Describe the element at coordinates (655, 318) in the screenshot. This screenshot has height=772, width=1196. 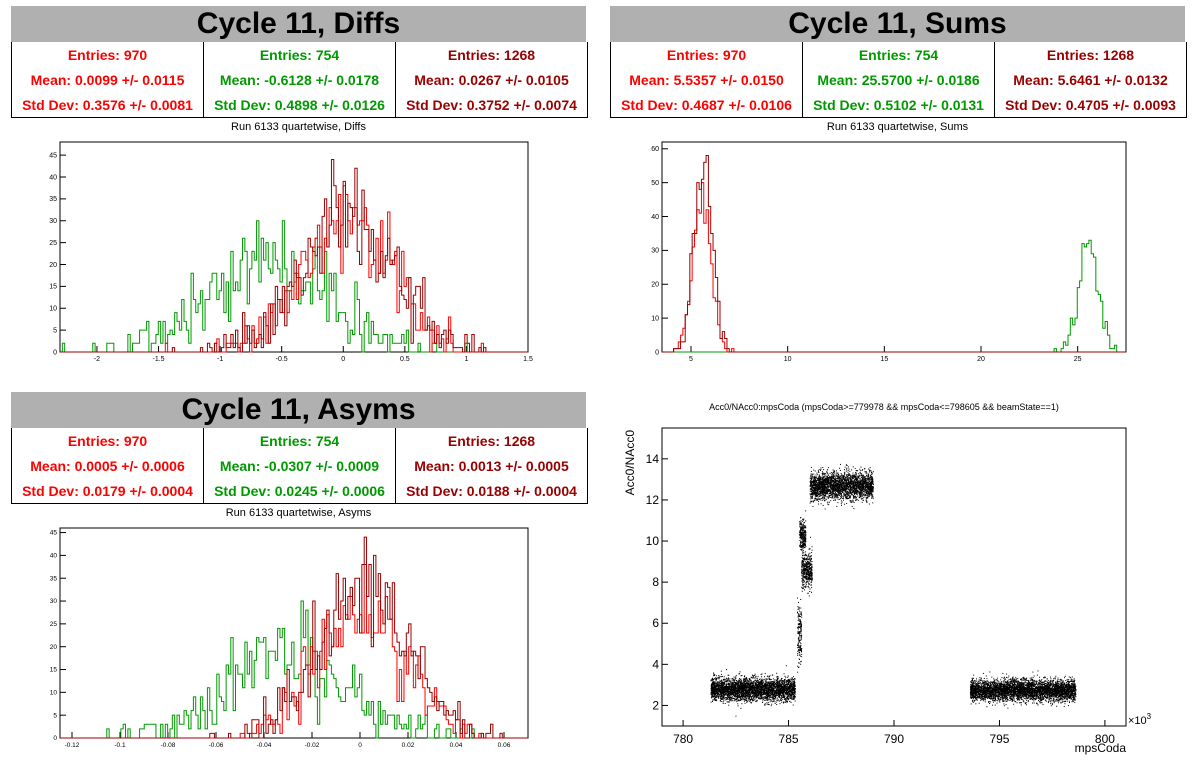
I see `sums-ytick-label: 10` at that location.